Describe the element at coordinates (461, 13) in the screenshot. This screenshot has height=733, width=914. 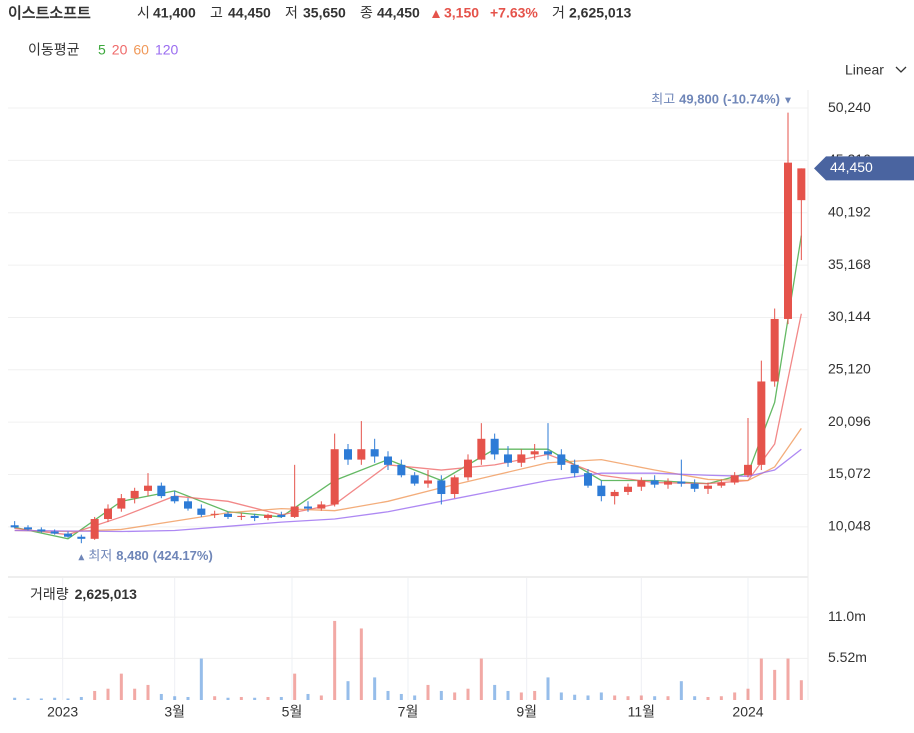
I see `change-value: 3,150` at that location.